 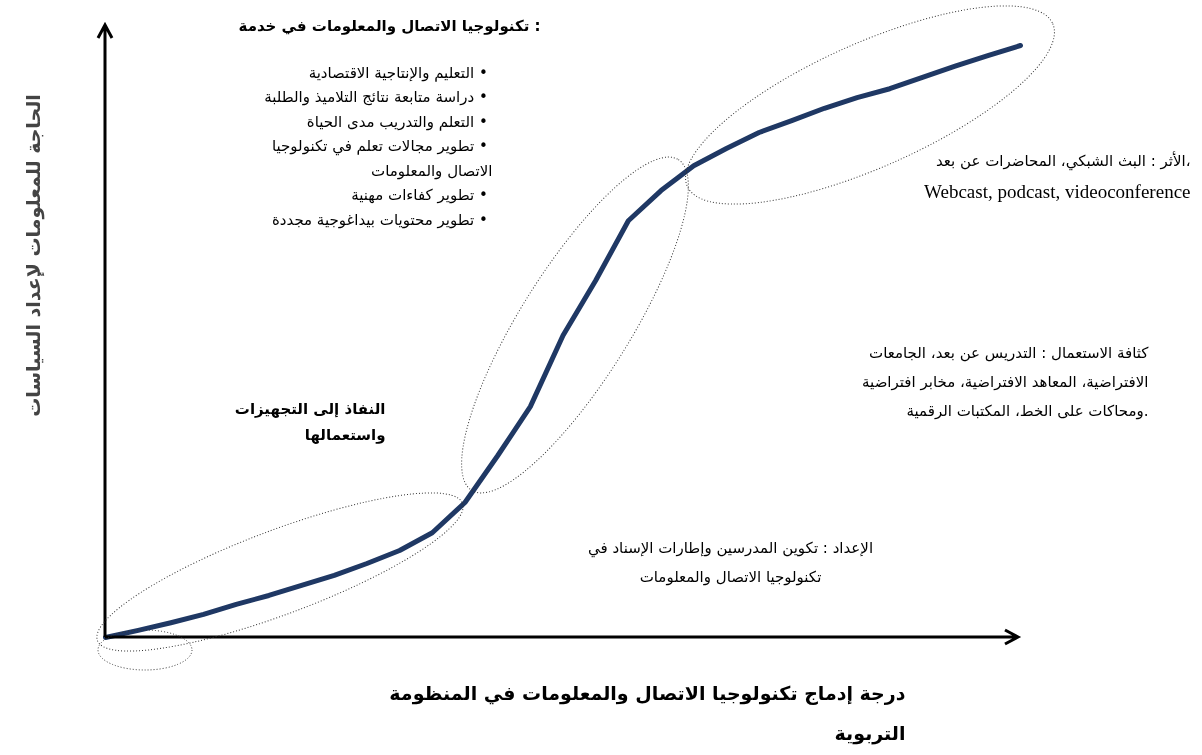 I want to click on x-axis-title: درجة إدماج تكنولوجيا الاتصال والمعلومات في المنظومة التربوية, so click(x=647, y=713).